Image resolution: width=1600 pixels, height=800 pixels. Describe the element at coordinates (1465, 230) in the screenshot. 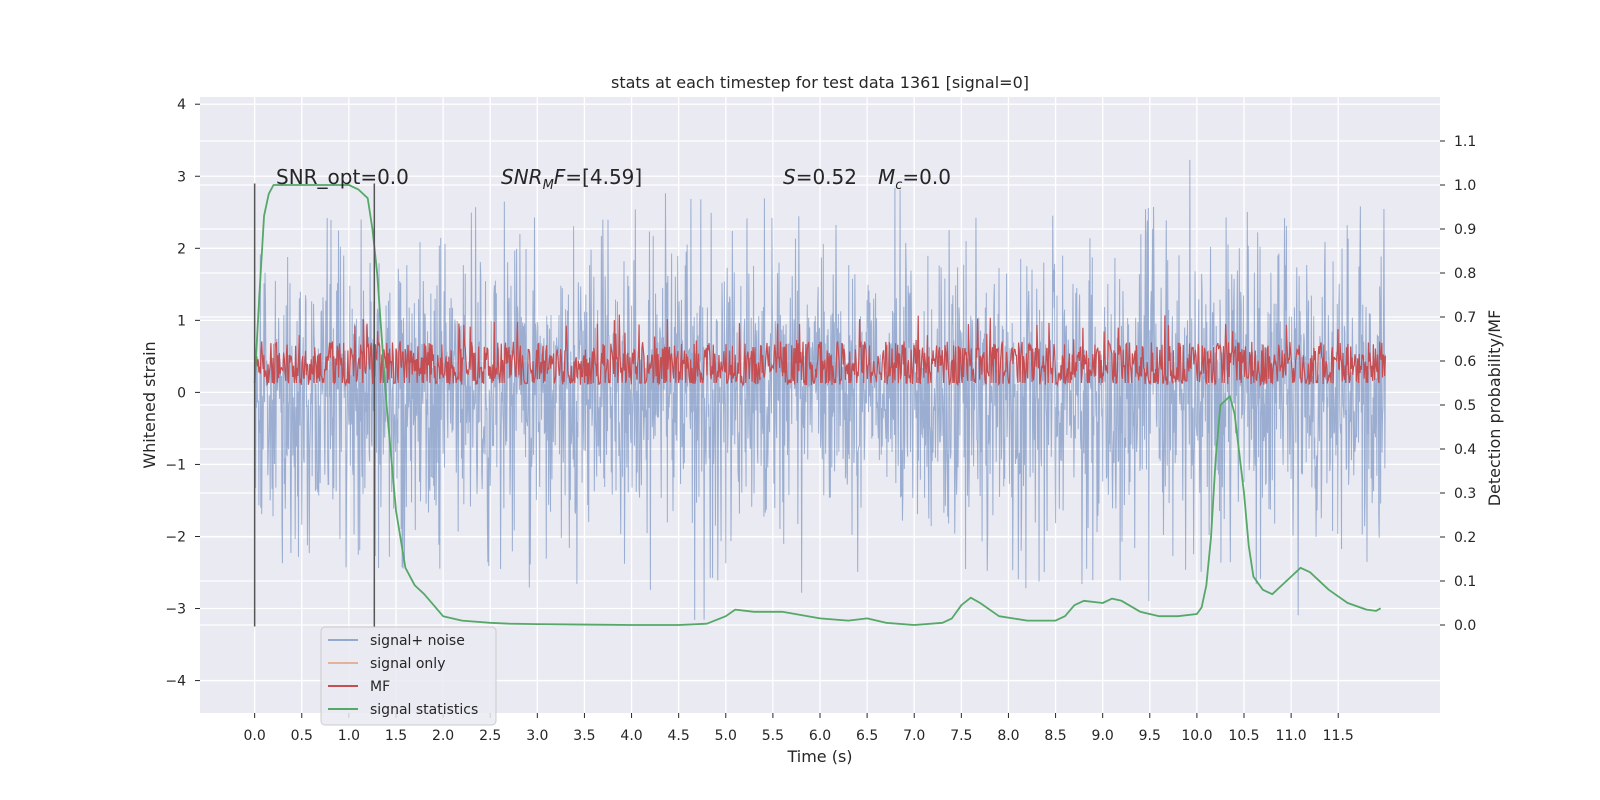

I see `y-right-tick-label: 0.9` at that location.